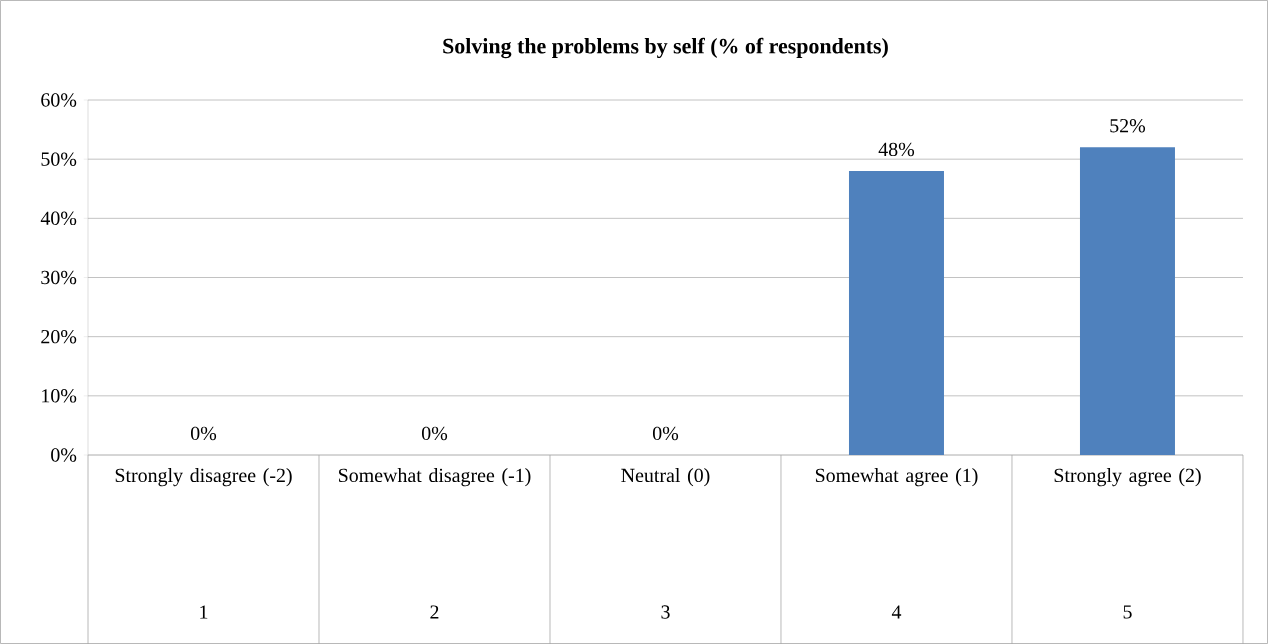  I want to click on y-tick-label: 20%, so click(59, 336).